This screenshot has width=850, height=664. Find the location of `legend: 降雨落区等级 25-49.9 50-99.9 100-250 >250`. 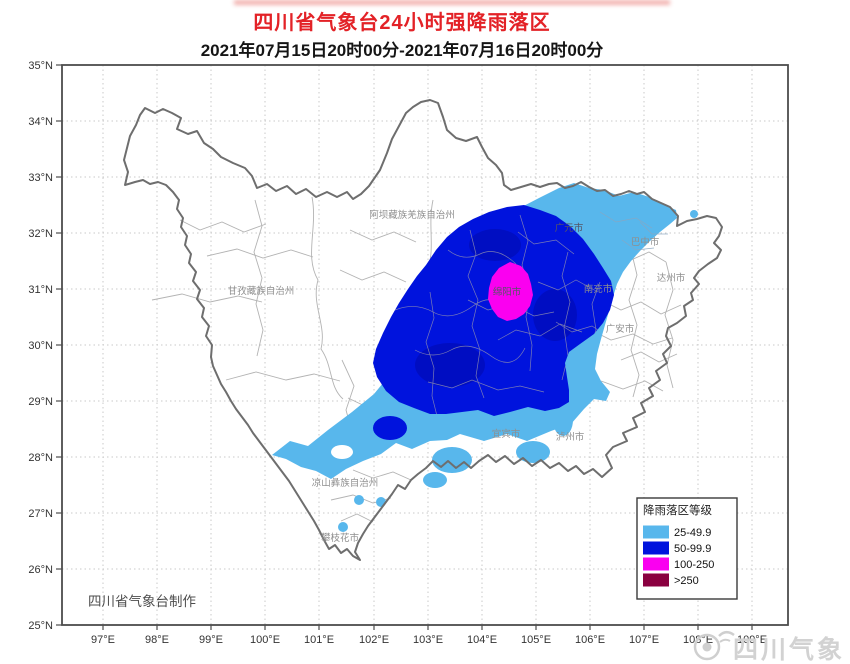

legend: 降雨落区等级 25-49.9 50-99.9 100-250 >250 is located at coordinates (687, 548).